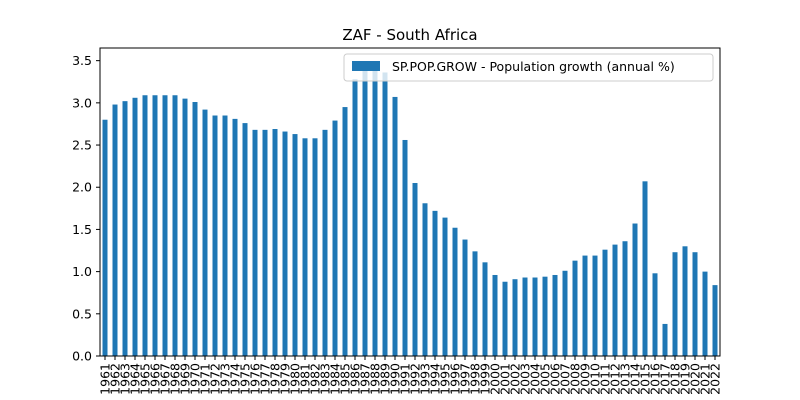  I want to click on x-tick-label: 1982, so click(315, 379).